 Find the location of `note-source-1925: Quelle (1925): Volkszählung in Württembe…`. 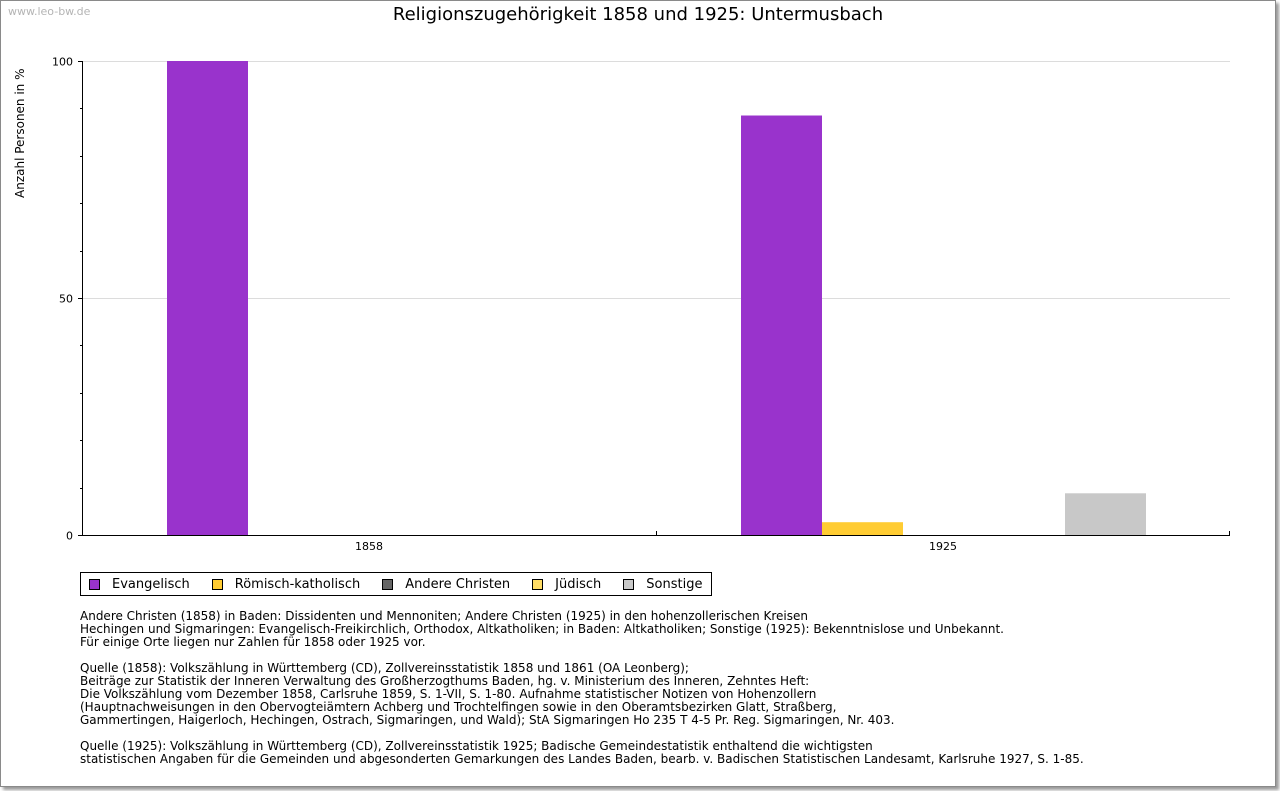

note-source-1925: Quelle (1925): Volkszählung in Württembe… is located at coordinates (582, 752).